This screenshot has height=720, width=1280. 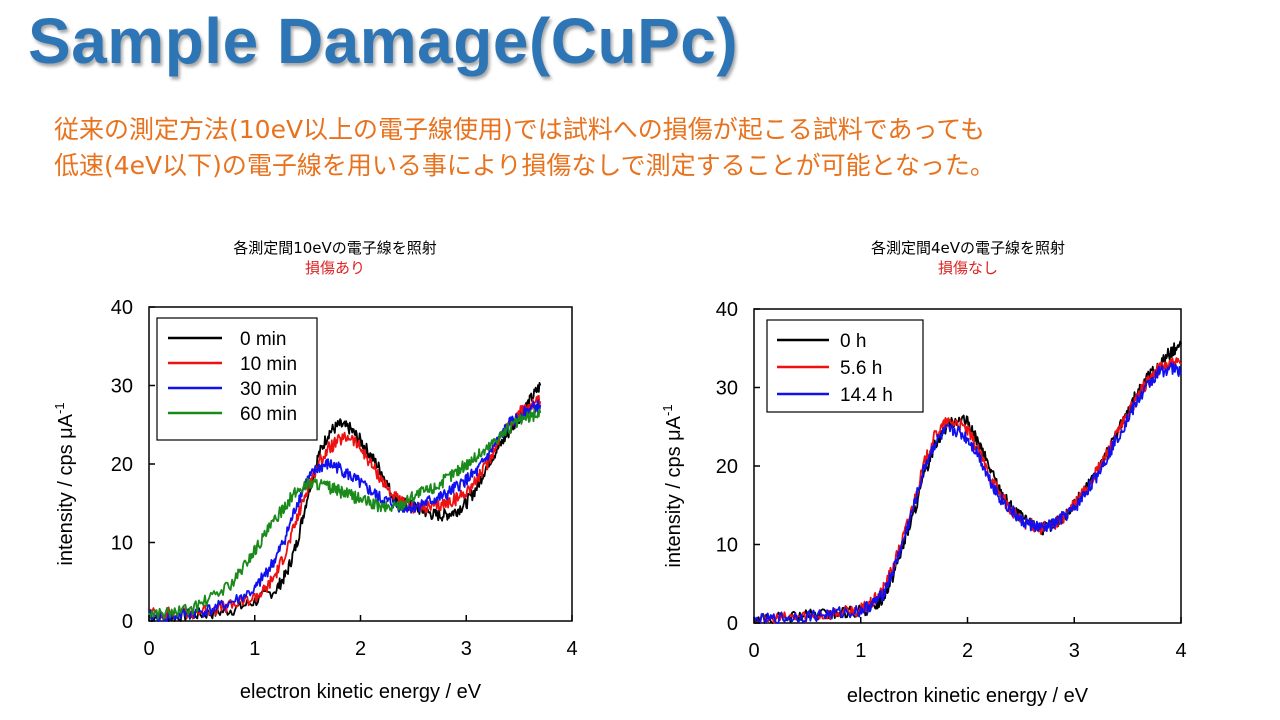 I want to click on chart-1-caption: 各測定間10eVの電子線を照射 損傷あり, so click(x=335, y=258).